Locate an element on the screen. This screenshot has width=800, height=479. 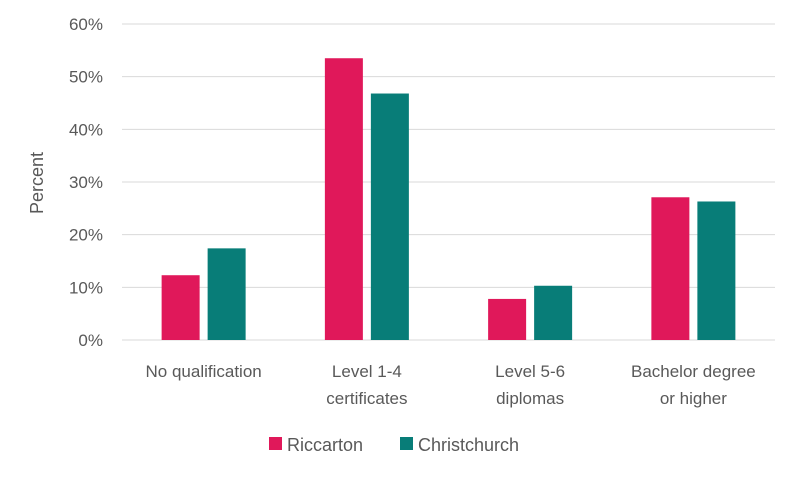
y-tick-label: 10% is located at coordinates (86, 287).